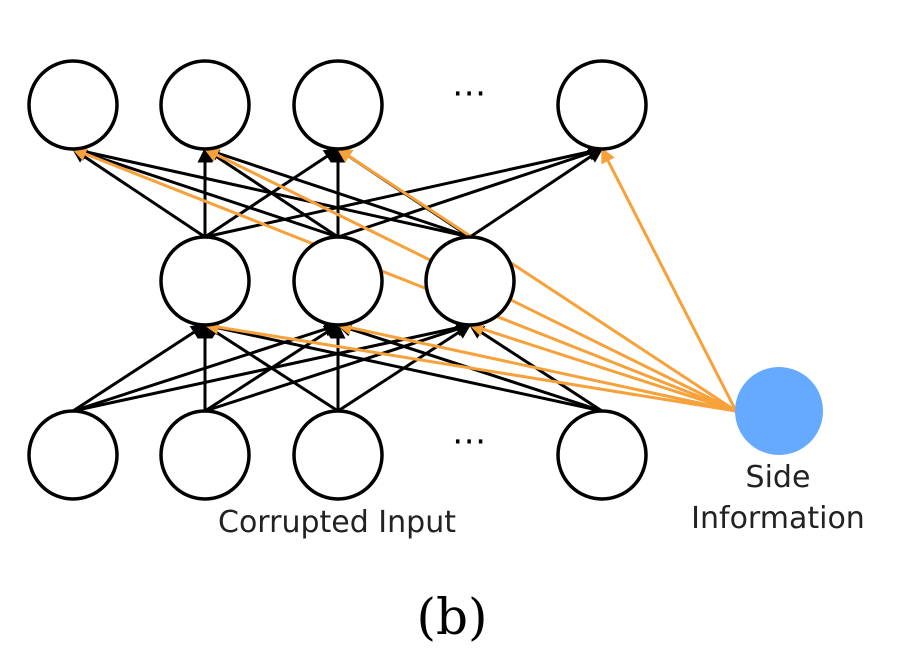 The width and height of the screenshot is (898, 650). What do you see at coordinates (338, 455) in the screenshot?
I see `node-i3` at bounding box center [338, 455].